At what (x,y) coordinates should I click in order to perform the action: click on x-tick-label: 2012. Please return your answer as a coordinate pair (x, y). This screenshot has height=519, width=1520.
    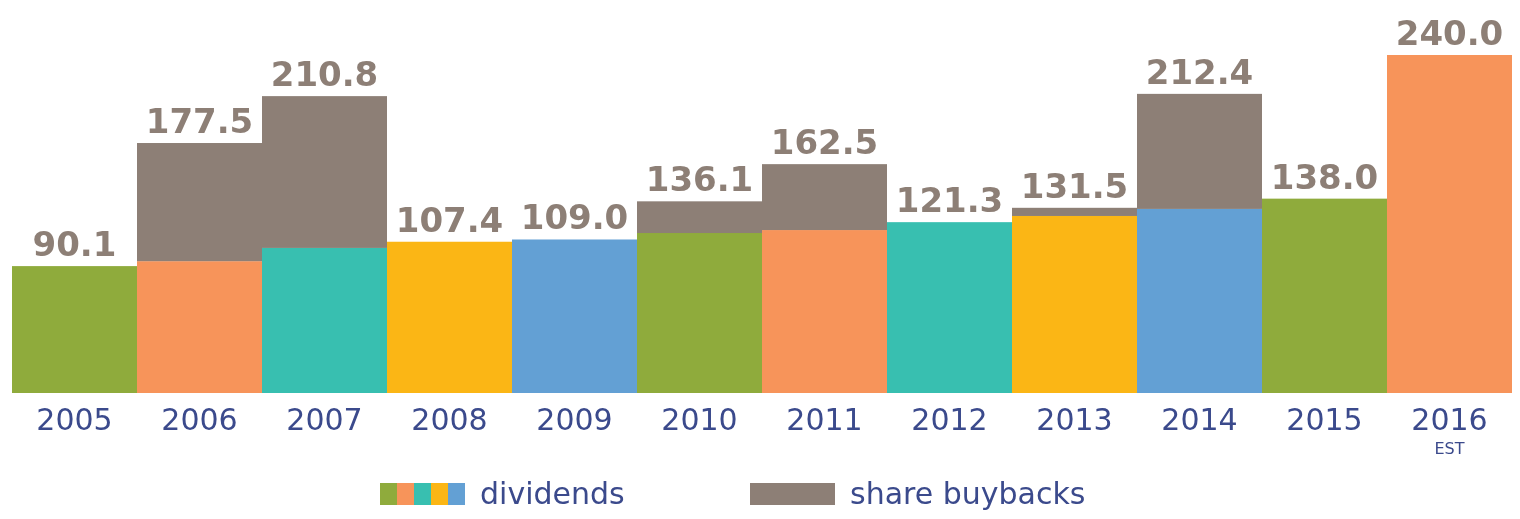
    Looking at the image, I should click on (949, 419).